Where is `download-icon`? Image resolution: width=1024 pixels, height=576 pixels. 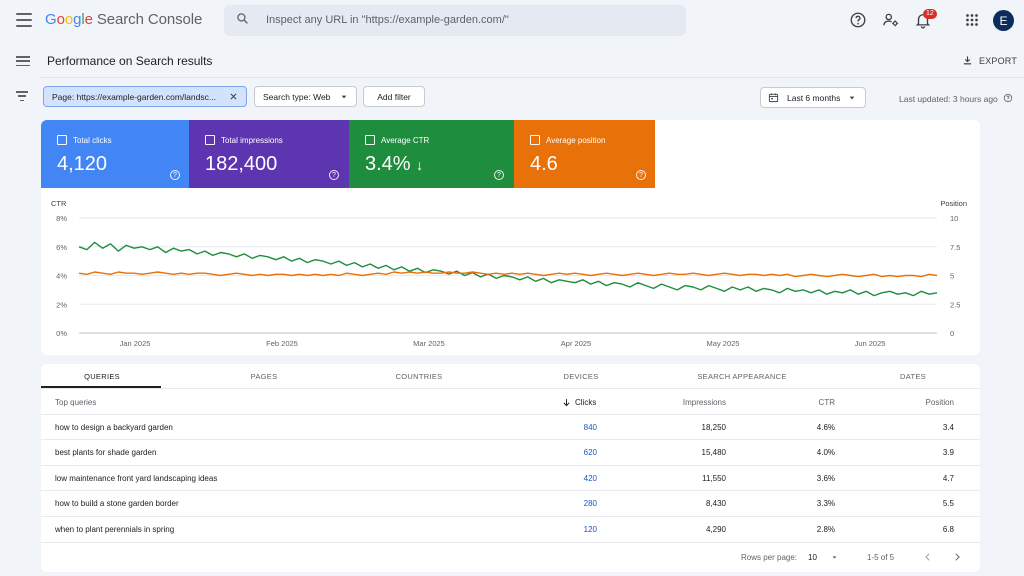
download-icon is located at coordinates (967, 60).